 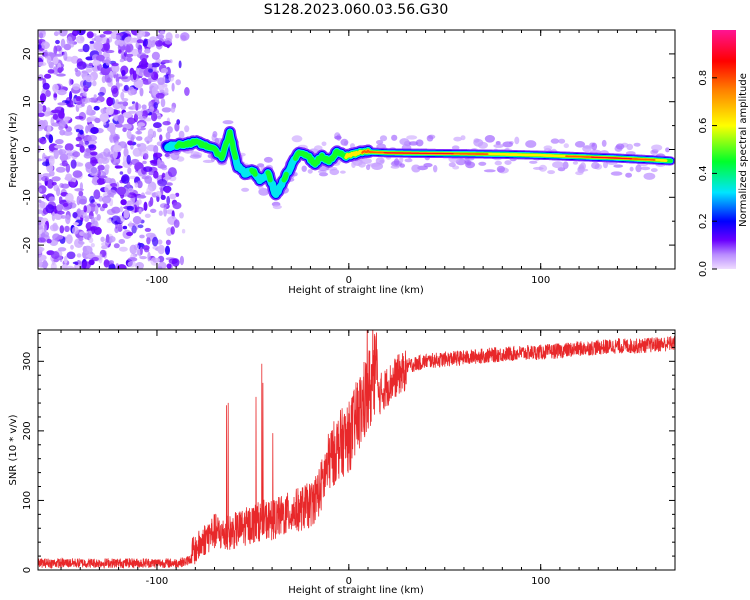 What do you see at coordinates (703, 126) in the screenshot?
I see `colorbar-tick-label: 0.6` at bounding box center [703, 126].